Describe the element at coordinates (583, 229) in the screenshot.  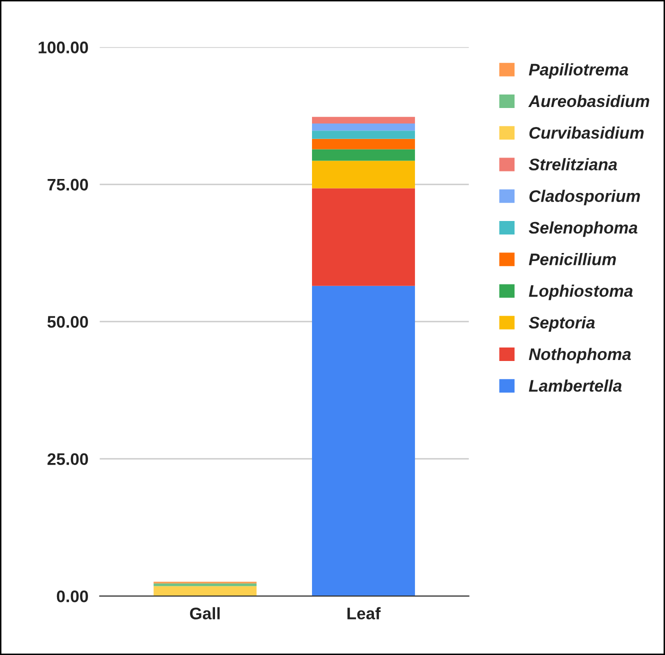
I see `legend-label: Selenophoma` at that location.